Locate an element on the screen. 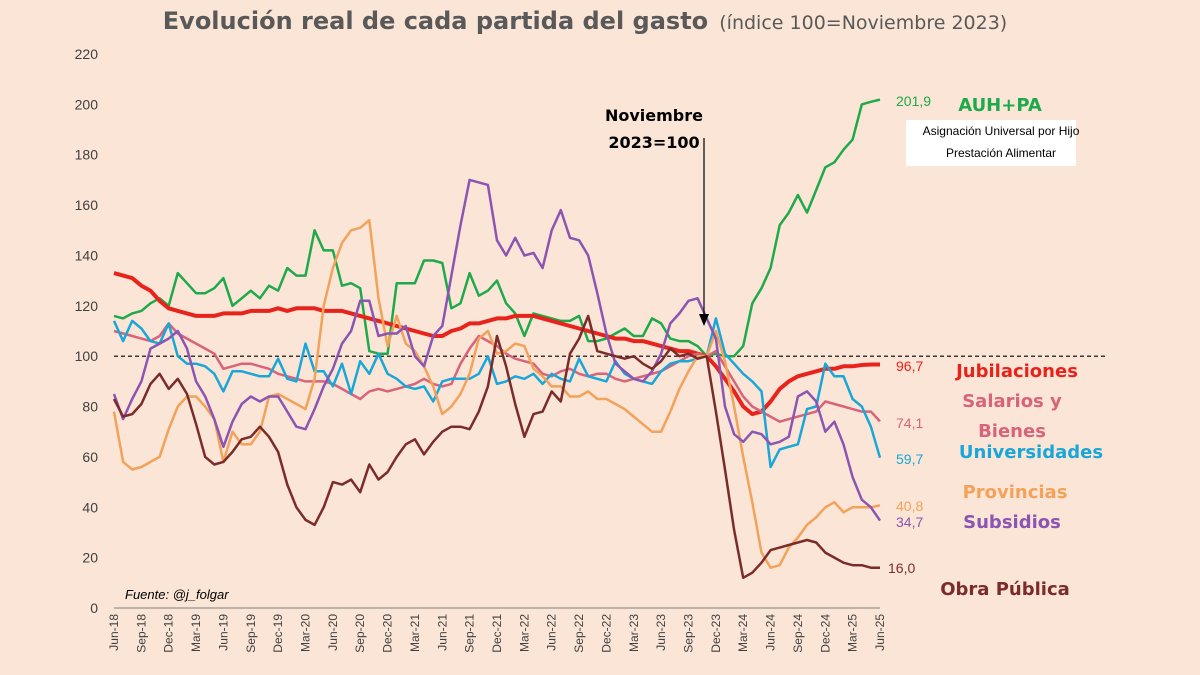  x-tick-label: Jun-20 is located at coordinates (333, 632).